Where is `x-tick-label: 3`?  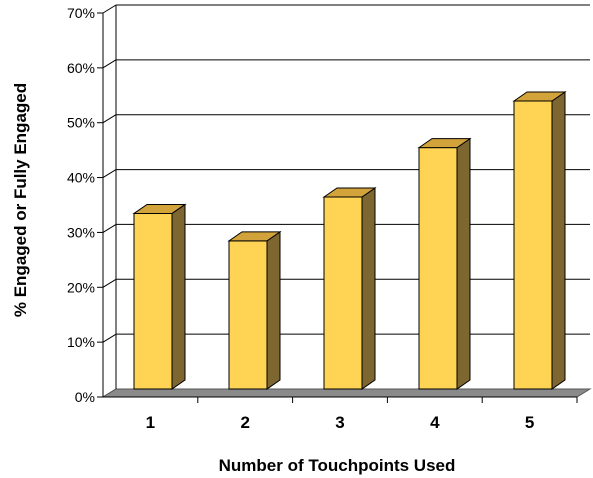
x-tick-label: 3 is located at coordinates (339, 422).